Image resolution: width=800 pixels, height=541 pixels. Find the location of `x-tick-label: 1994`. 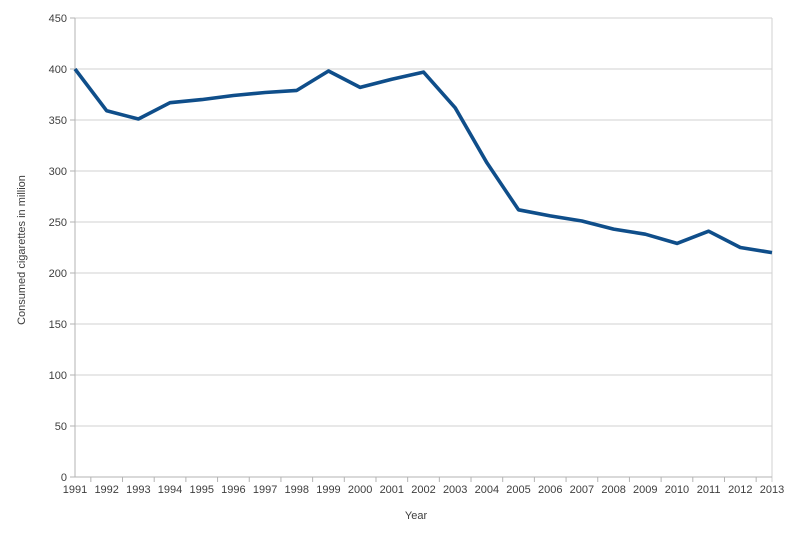

x-tick-label: 1994 is located at coordinates (170, 490).